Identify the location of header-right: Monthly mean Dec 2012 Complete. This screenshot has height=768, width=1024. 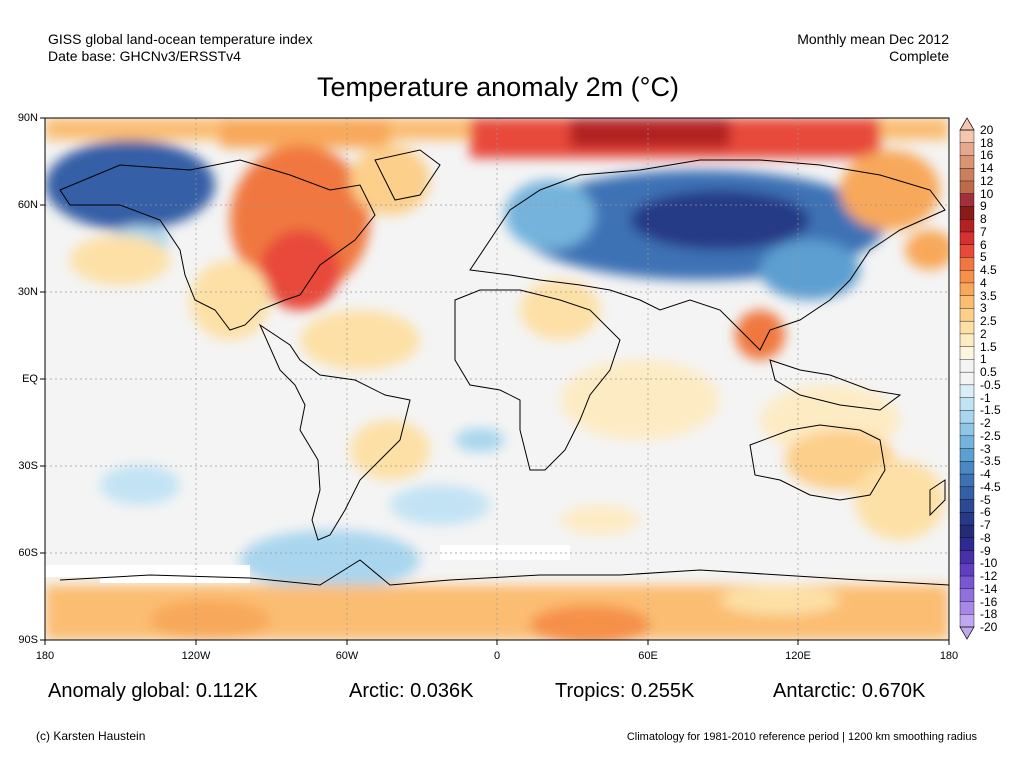
(873, 48).